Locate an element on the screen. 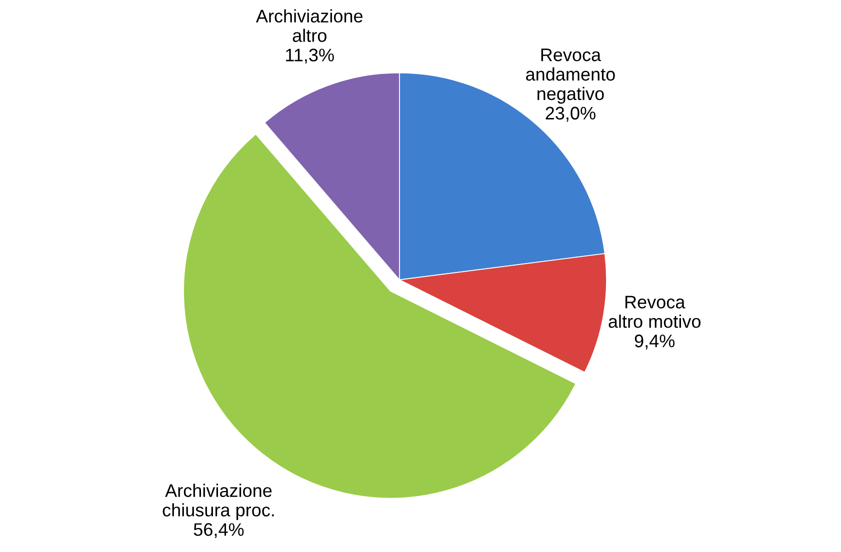 Image resolution: width=841 pixels, height=552 pixels. data-label: 9,4% is located at coordinates (654, 342).